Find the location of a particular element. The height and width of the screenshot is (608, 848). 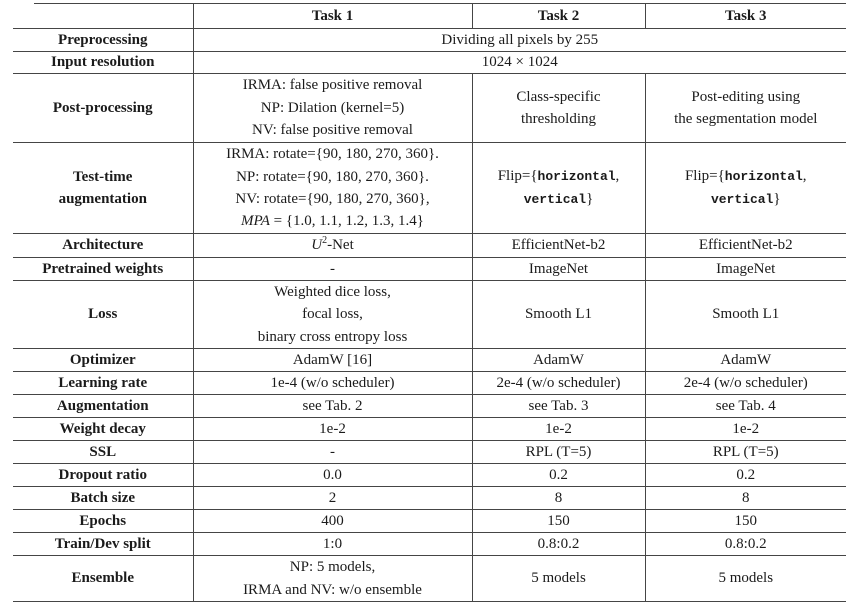

table-row-batch-size: Batch size 2 8 8 is located at coordinates (429, 498).